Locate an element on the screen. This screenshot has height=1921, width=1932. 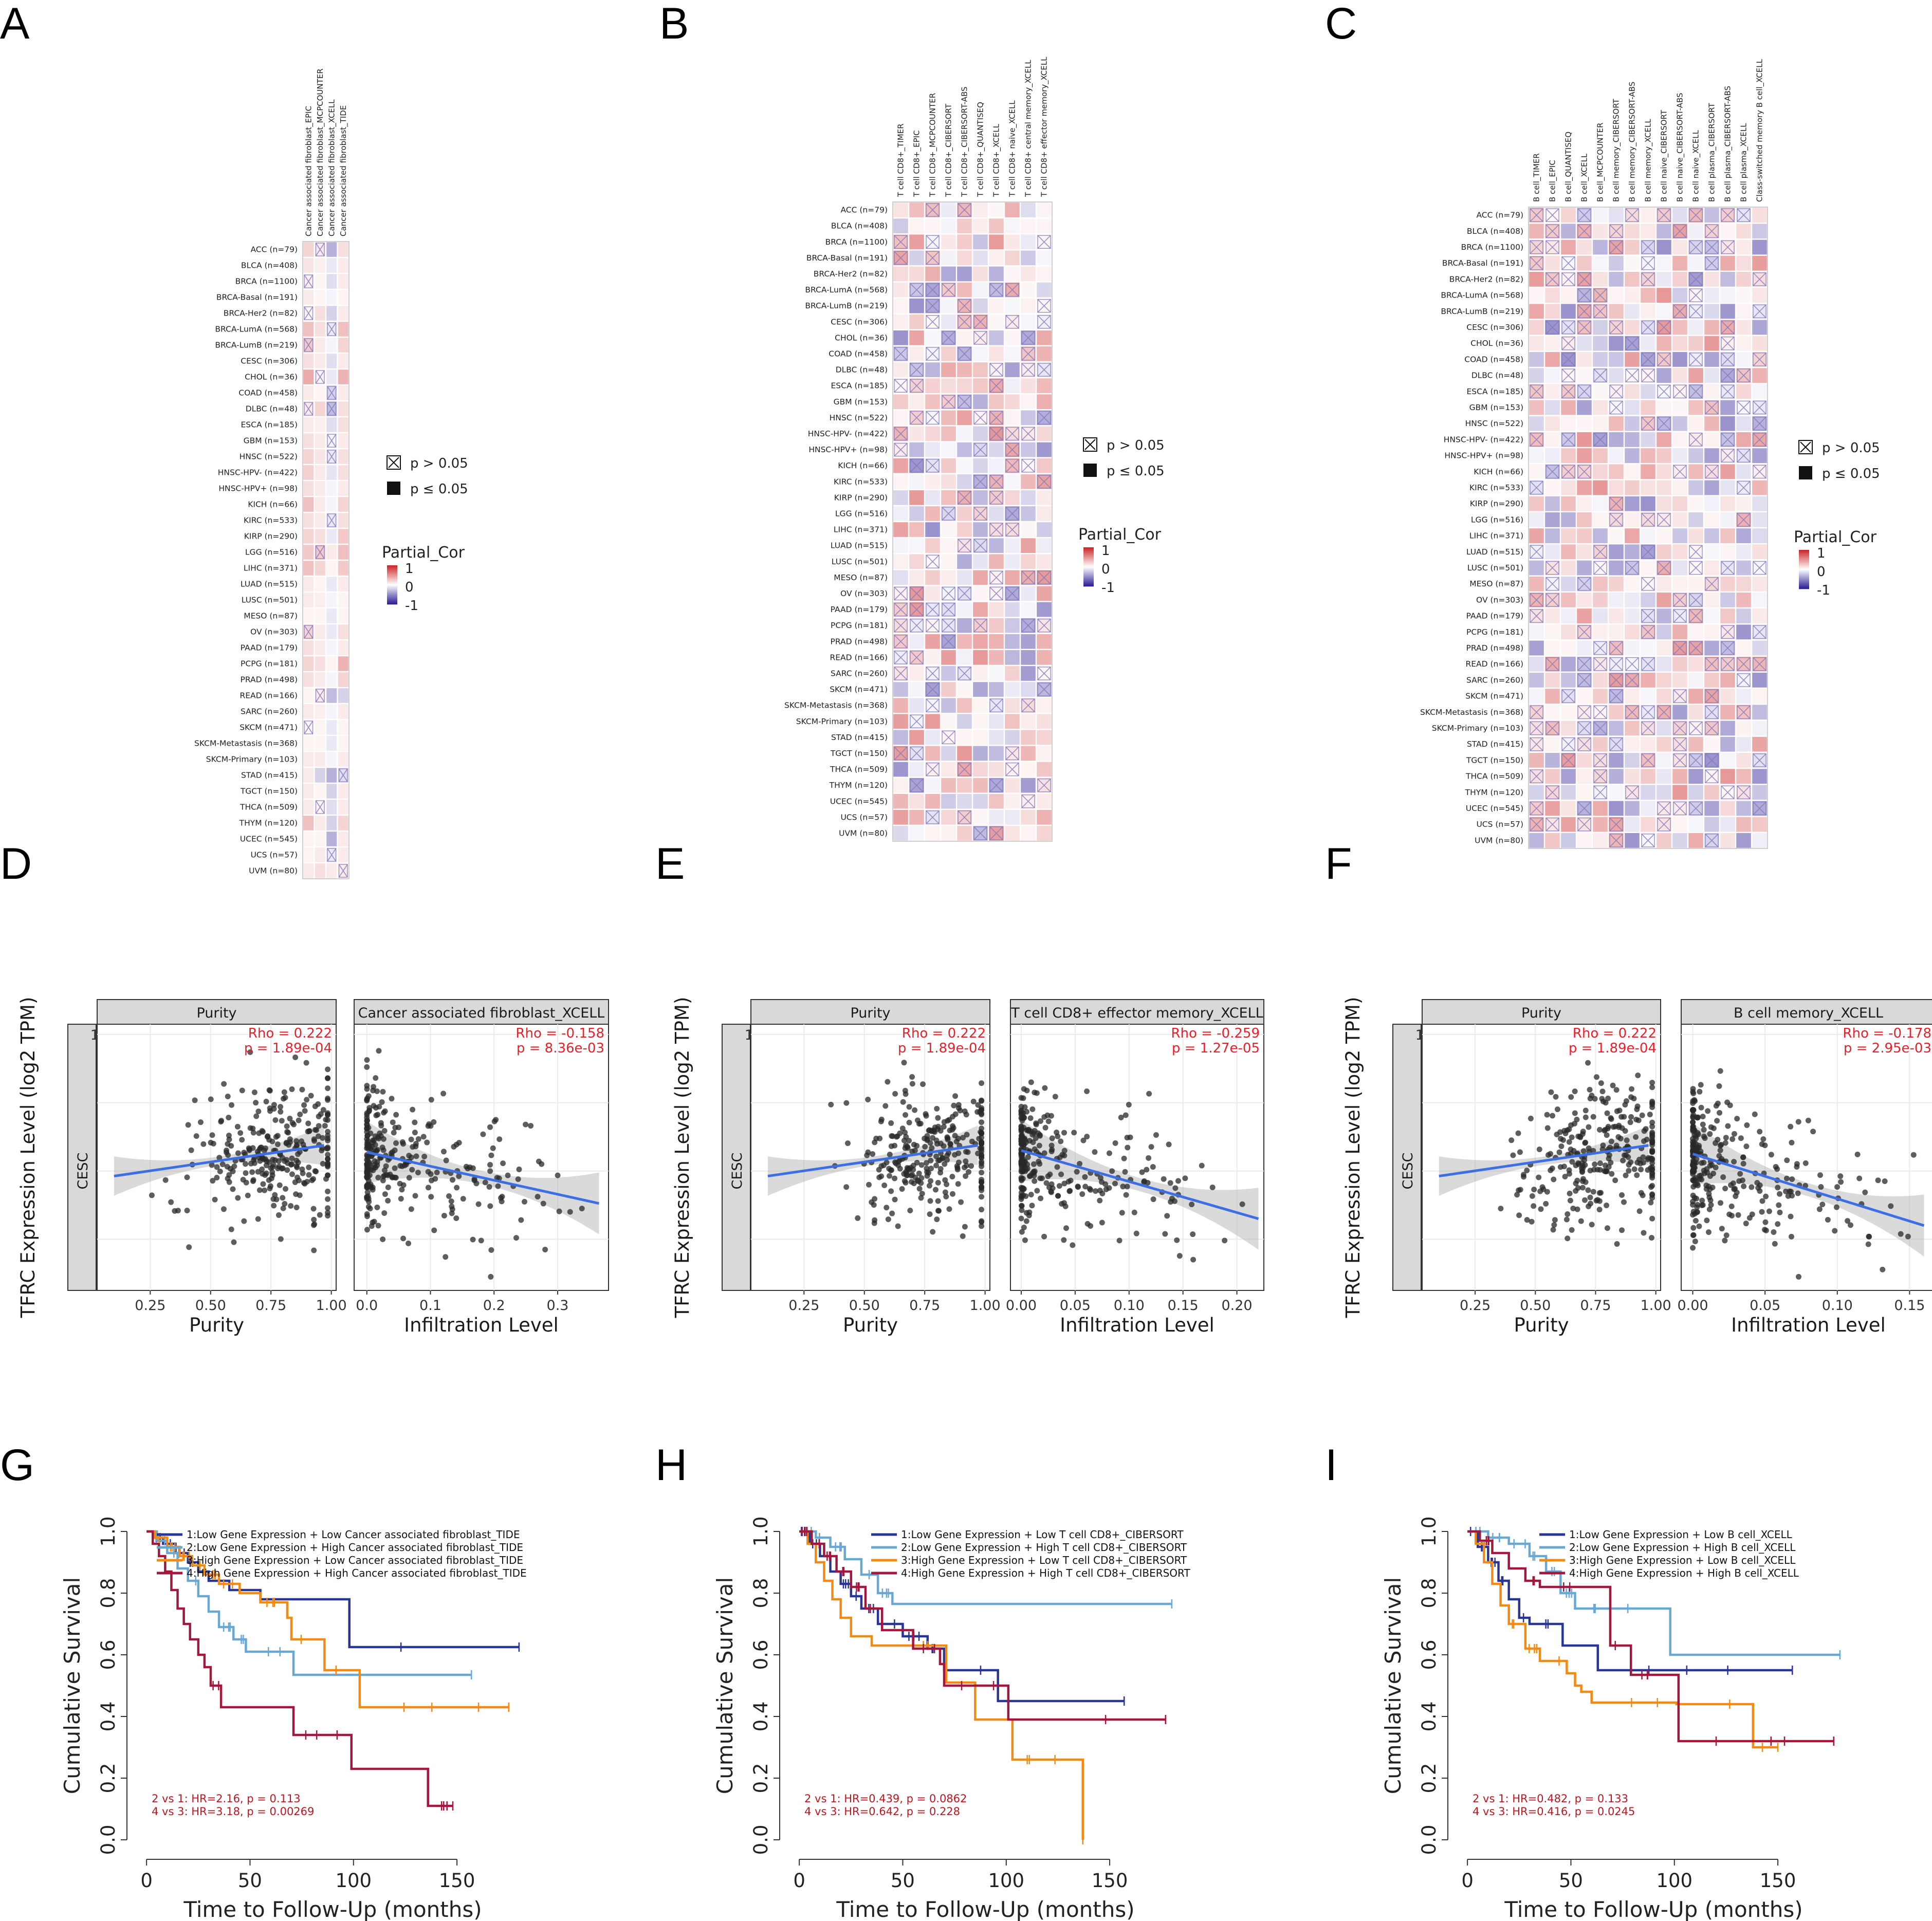
legend-title: Partial_Cor is located at coordinates (1120, 535).